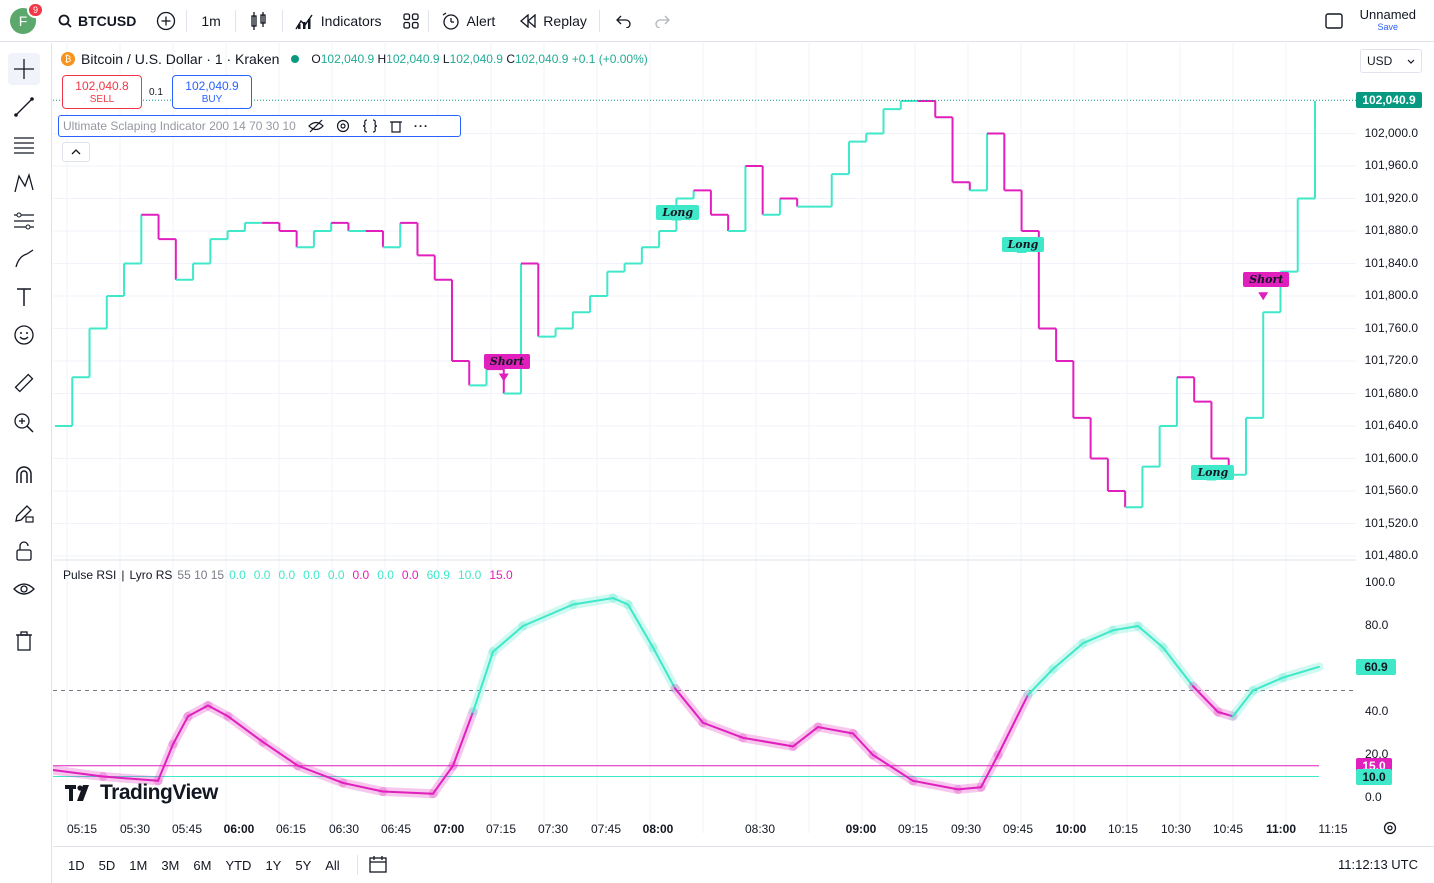 This screenshot has width=1434, height=883. What do you see at coordinates (421, 126) in the screenshot?
I see `more-icon: ···` at bounding box center [421, 126].